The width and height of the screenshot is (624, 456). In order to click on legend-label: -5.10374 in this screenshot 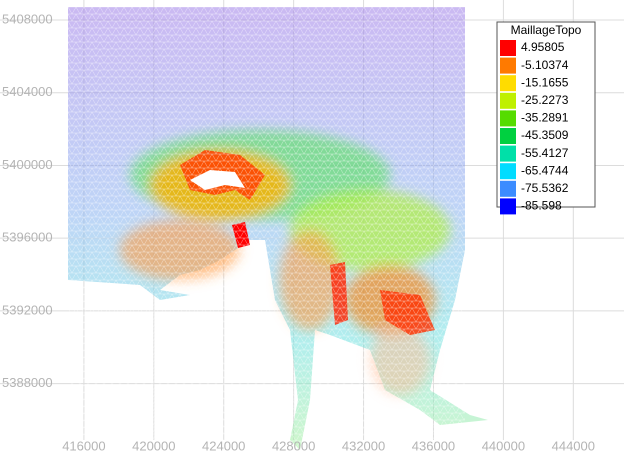, I will do `click(545, 65)`.